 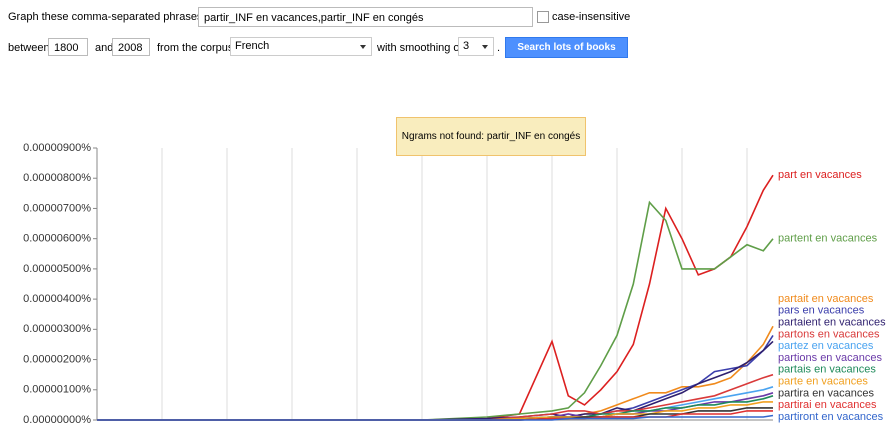 What do you see at coordinates (829, 334) in the screenshot?
I see `legend-label: partons en vacances` at bounding box center [829, 334].